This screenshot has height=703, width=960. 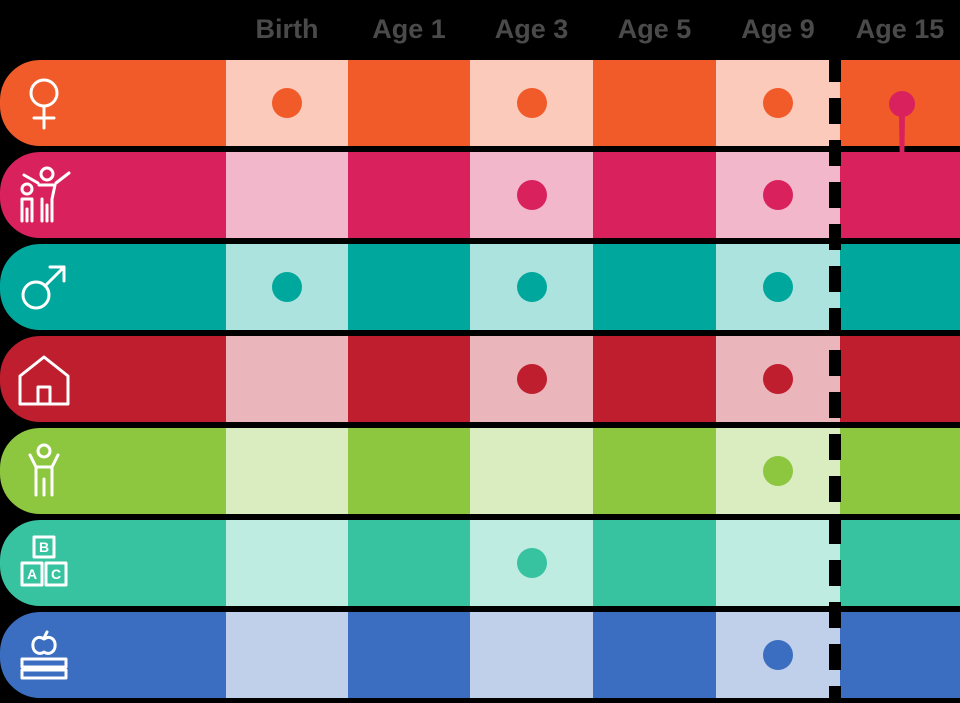 What do you see at coordinates (32, 574) in the screenshot?
I see `svg-text: A` at bounding box center [32, 574].